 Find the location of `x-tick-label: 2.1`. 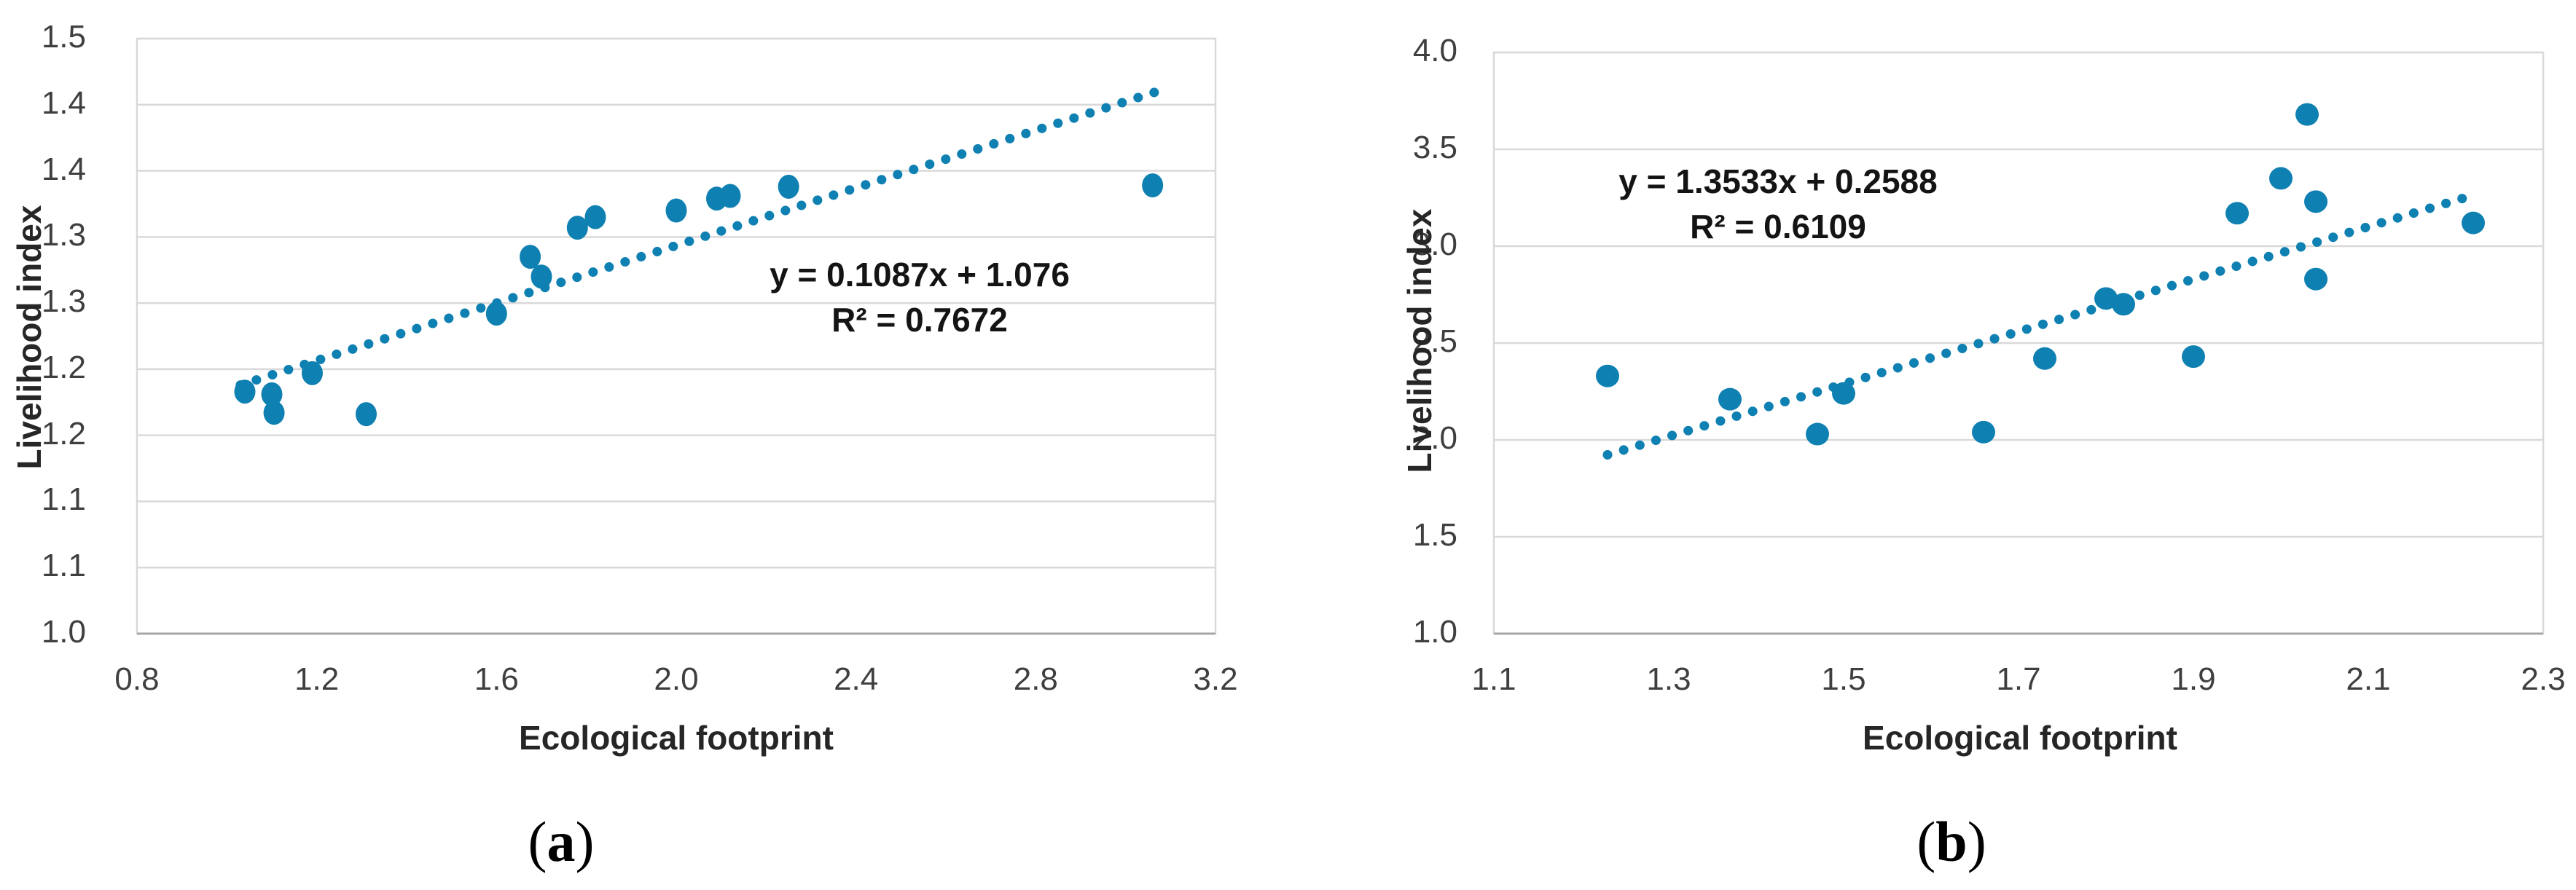

x-tick-label: 2.1 is located at coordinates (2368, 679).